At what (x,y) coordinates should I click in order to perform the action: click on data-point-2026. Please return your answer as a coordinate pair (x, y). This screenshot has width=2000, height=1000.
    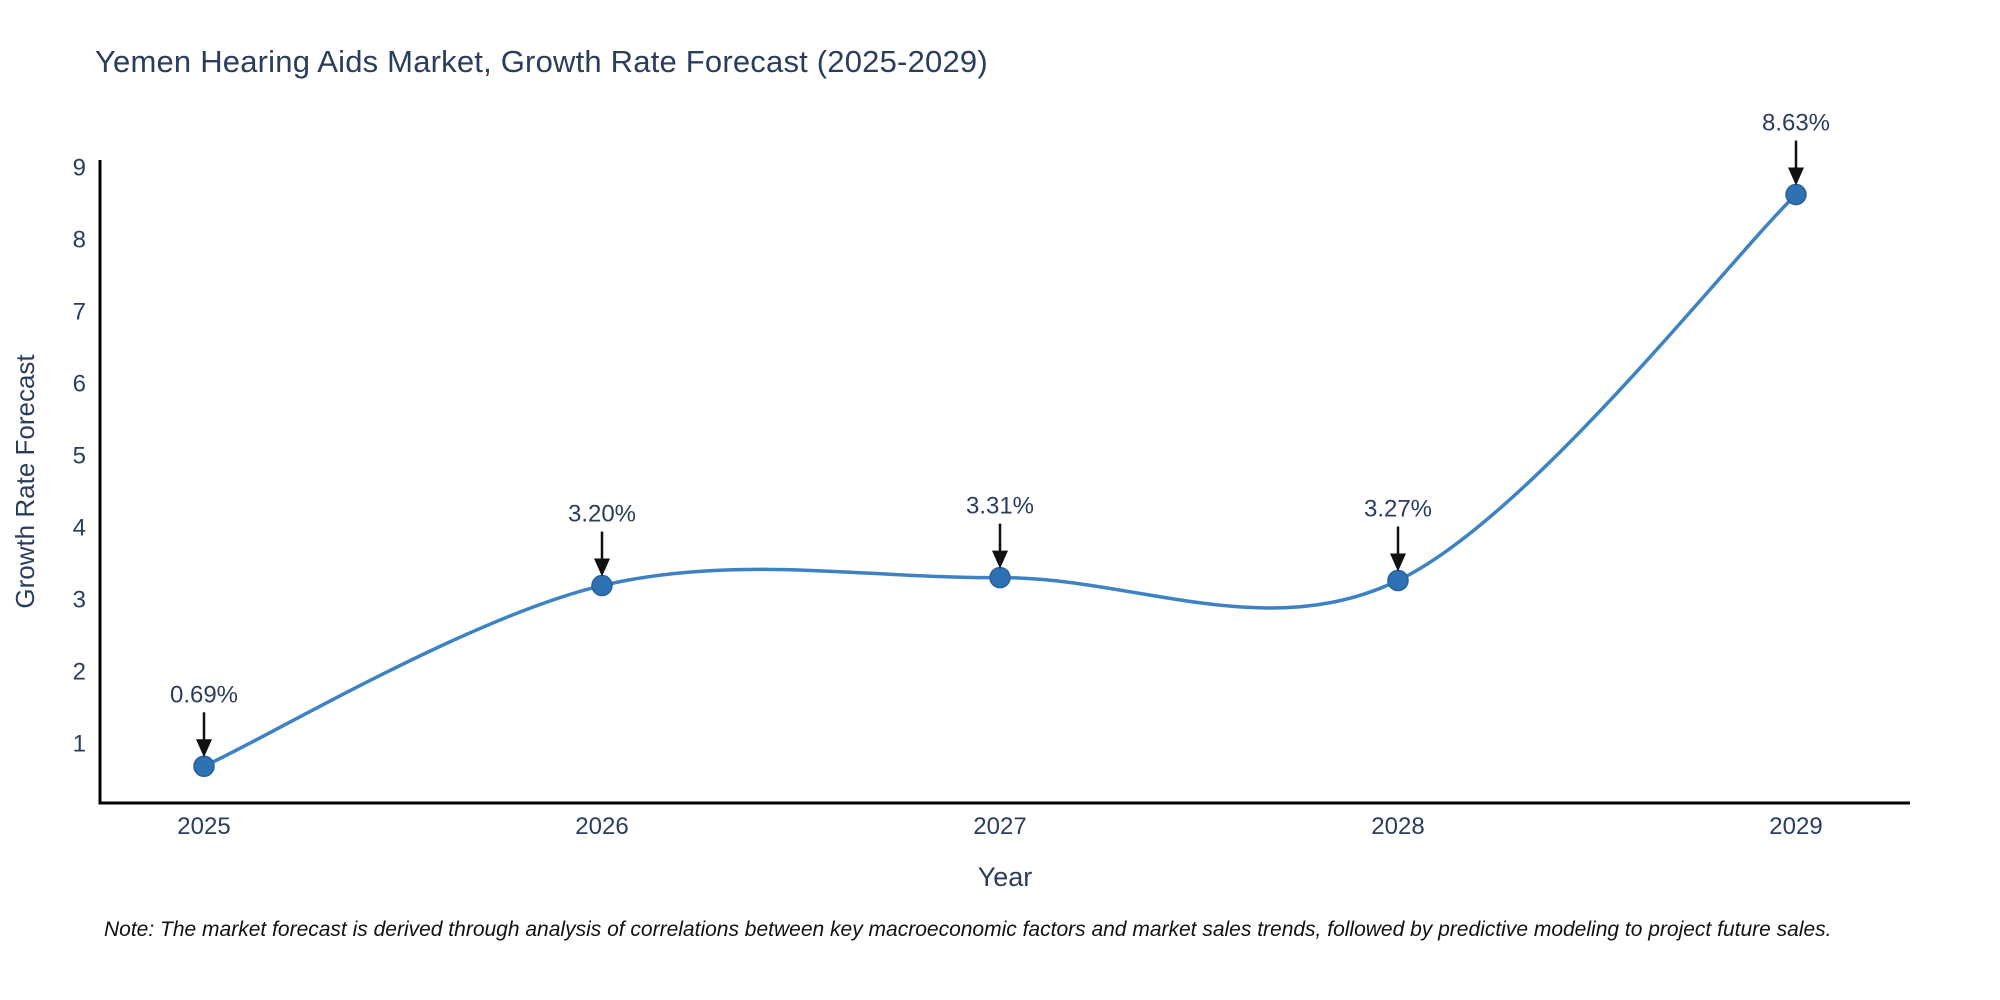
    Looking at the image, I should click on (602, 585).